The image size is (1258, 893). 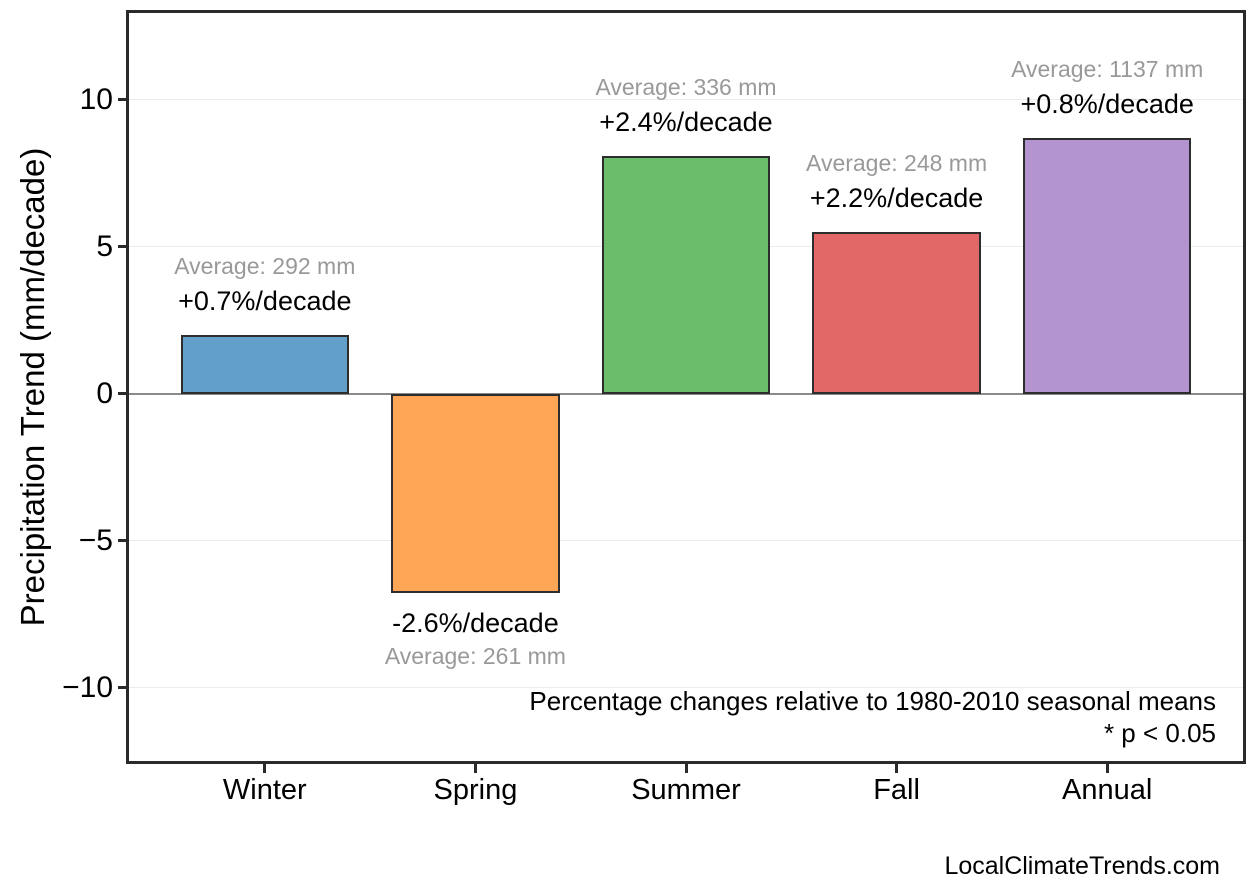 I want to click on gridline-y--5, so click(x=686, y=541).